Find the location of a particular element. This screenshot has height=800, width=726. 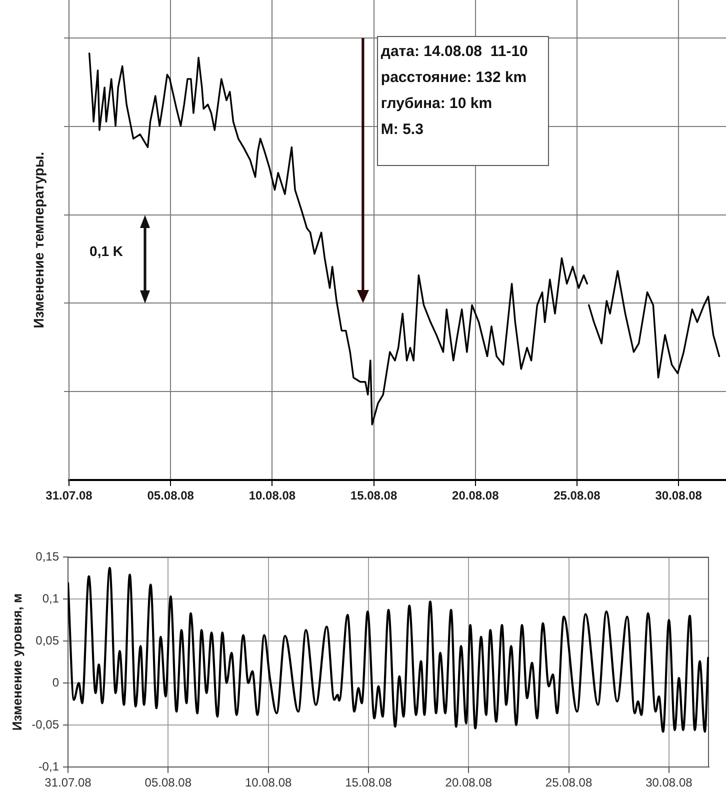

y-axis-title: Изменение уровня, м is located at coordinates (16, 662).